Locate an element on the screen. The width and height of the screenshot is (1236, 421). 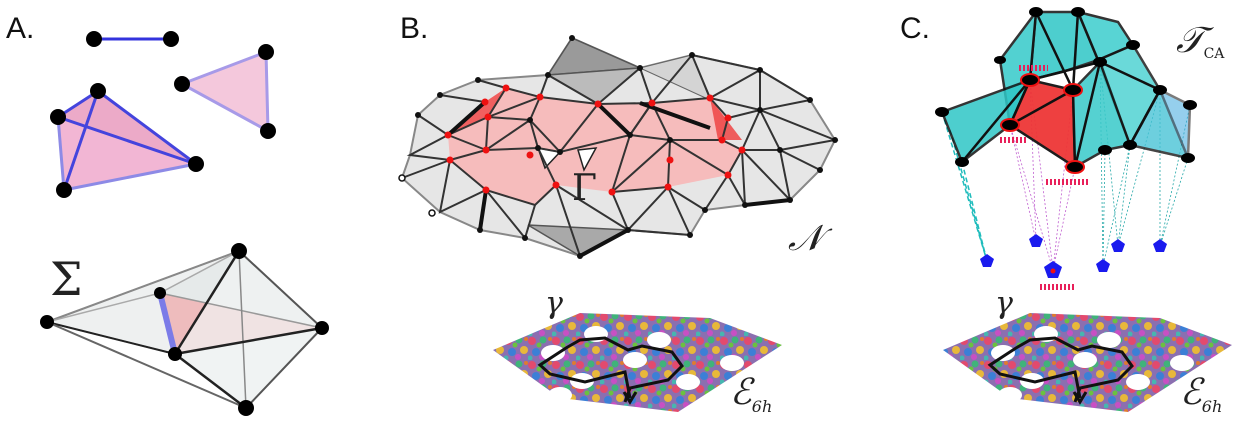
gamma-region-label: Γ is located at coordinates (584, 188).